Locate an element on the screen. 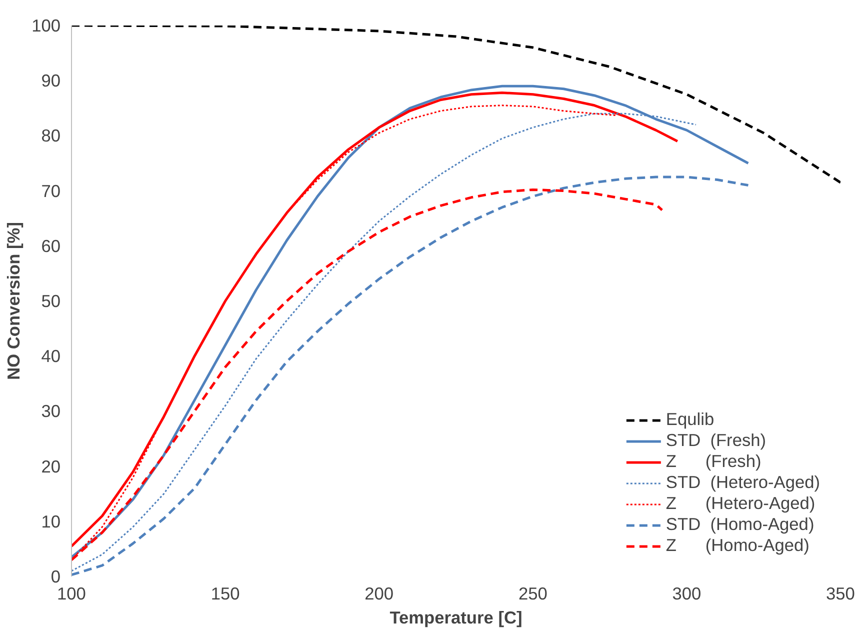 The height and width of the screenshot is (634, 864). x-tick-label: 150 is located at coordinates (225, 594).